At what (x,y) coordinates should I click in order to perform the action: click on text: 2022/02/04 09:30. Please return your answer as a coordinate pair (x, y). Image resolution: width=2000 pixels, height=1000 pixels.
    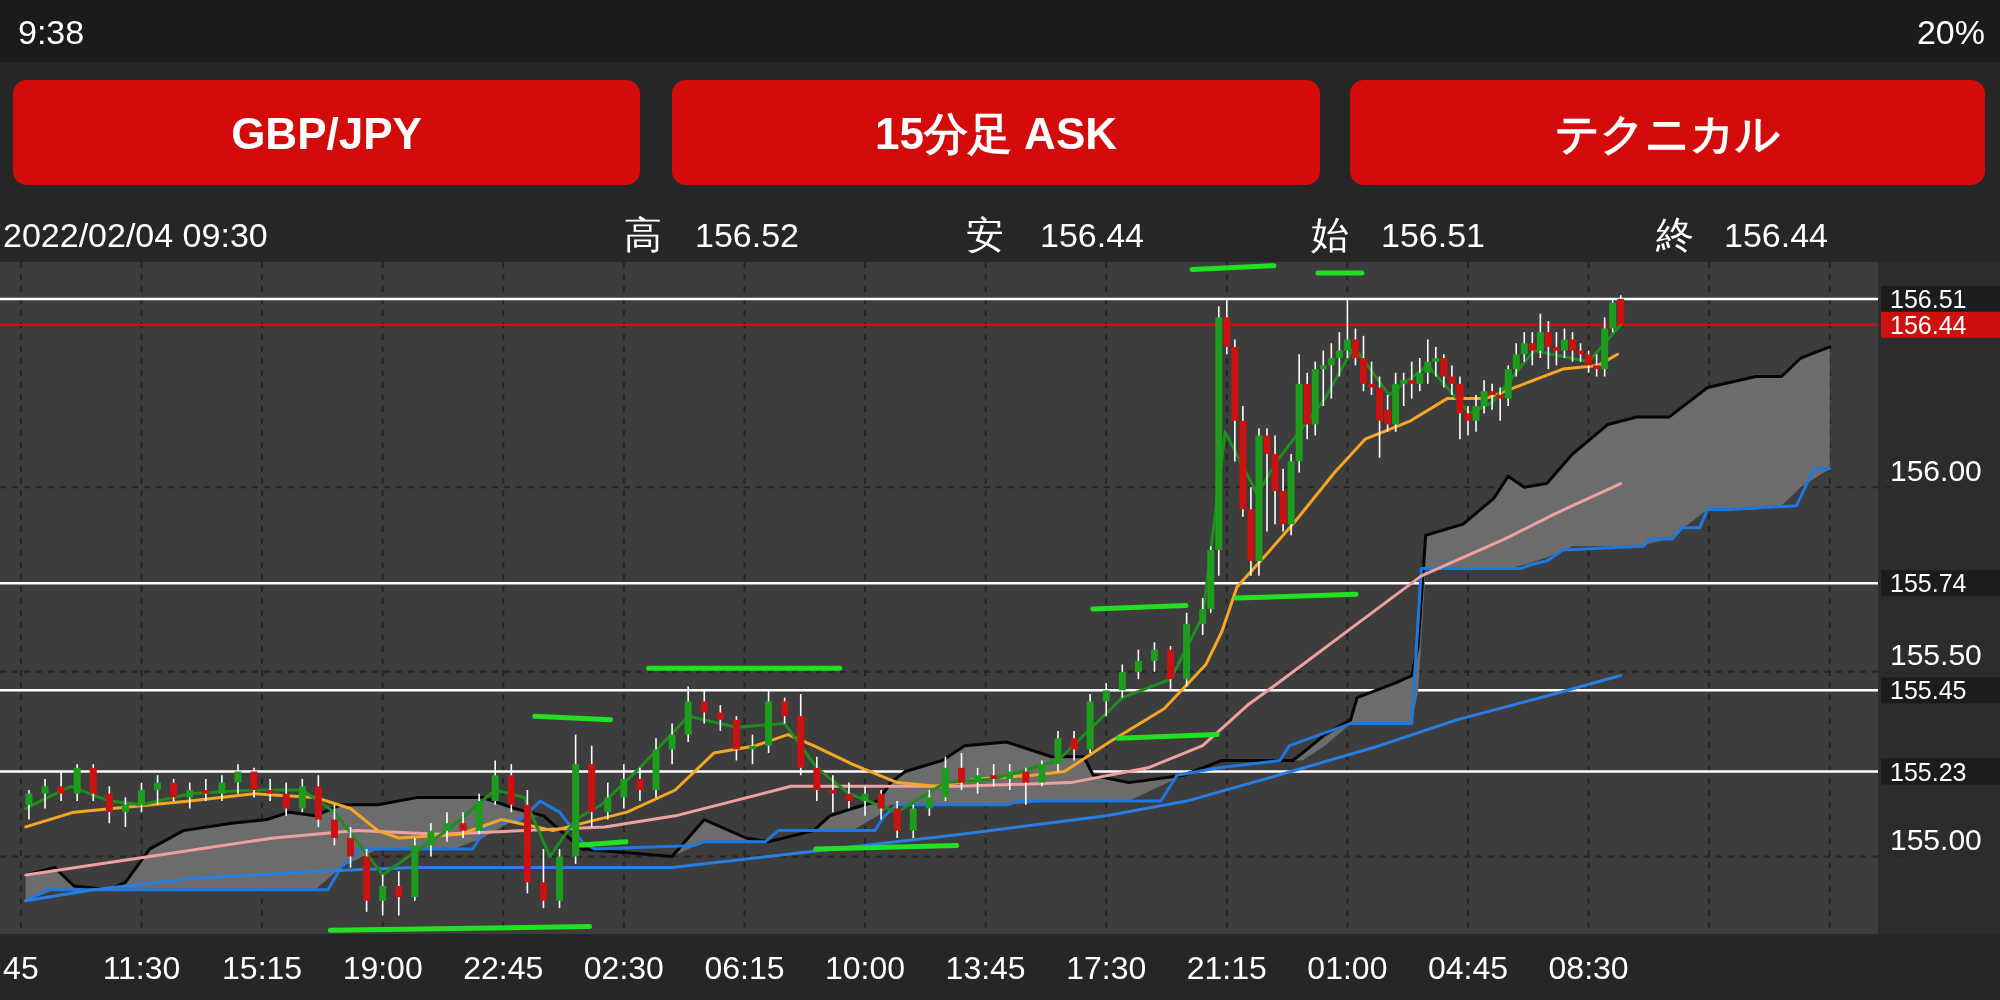
    Looking at the image, I should click on (135, 235).